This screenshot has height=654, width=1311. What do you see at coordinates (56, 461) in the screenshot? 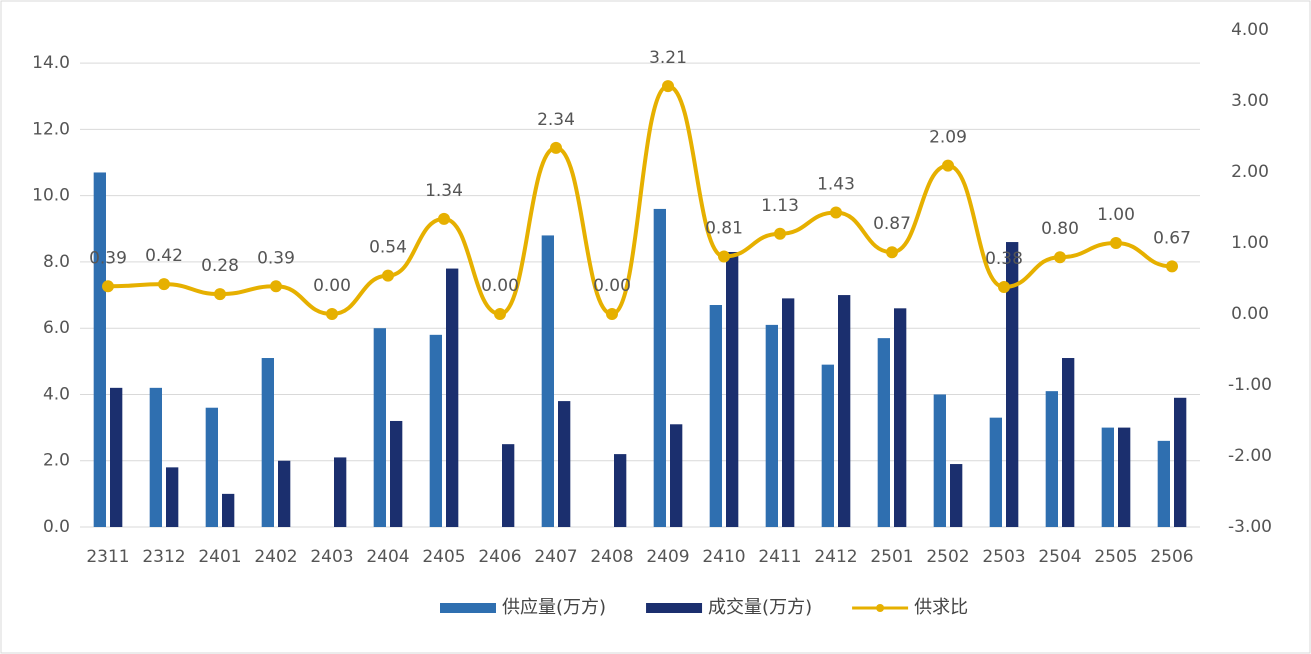
I see `y-tick-label: 2.0` at bounding box center [56, 461].